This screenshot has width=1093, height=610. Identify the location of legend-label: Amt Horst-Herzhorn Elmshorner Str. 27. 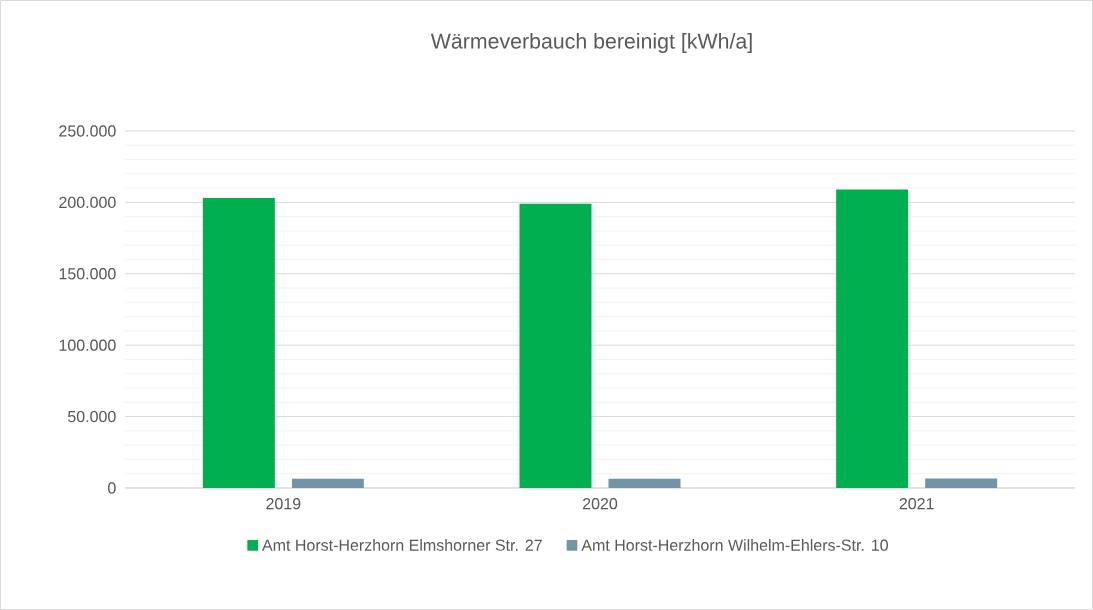
(402, 545).